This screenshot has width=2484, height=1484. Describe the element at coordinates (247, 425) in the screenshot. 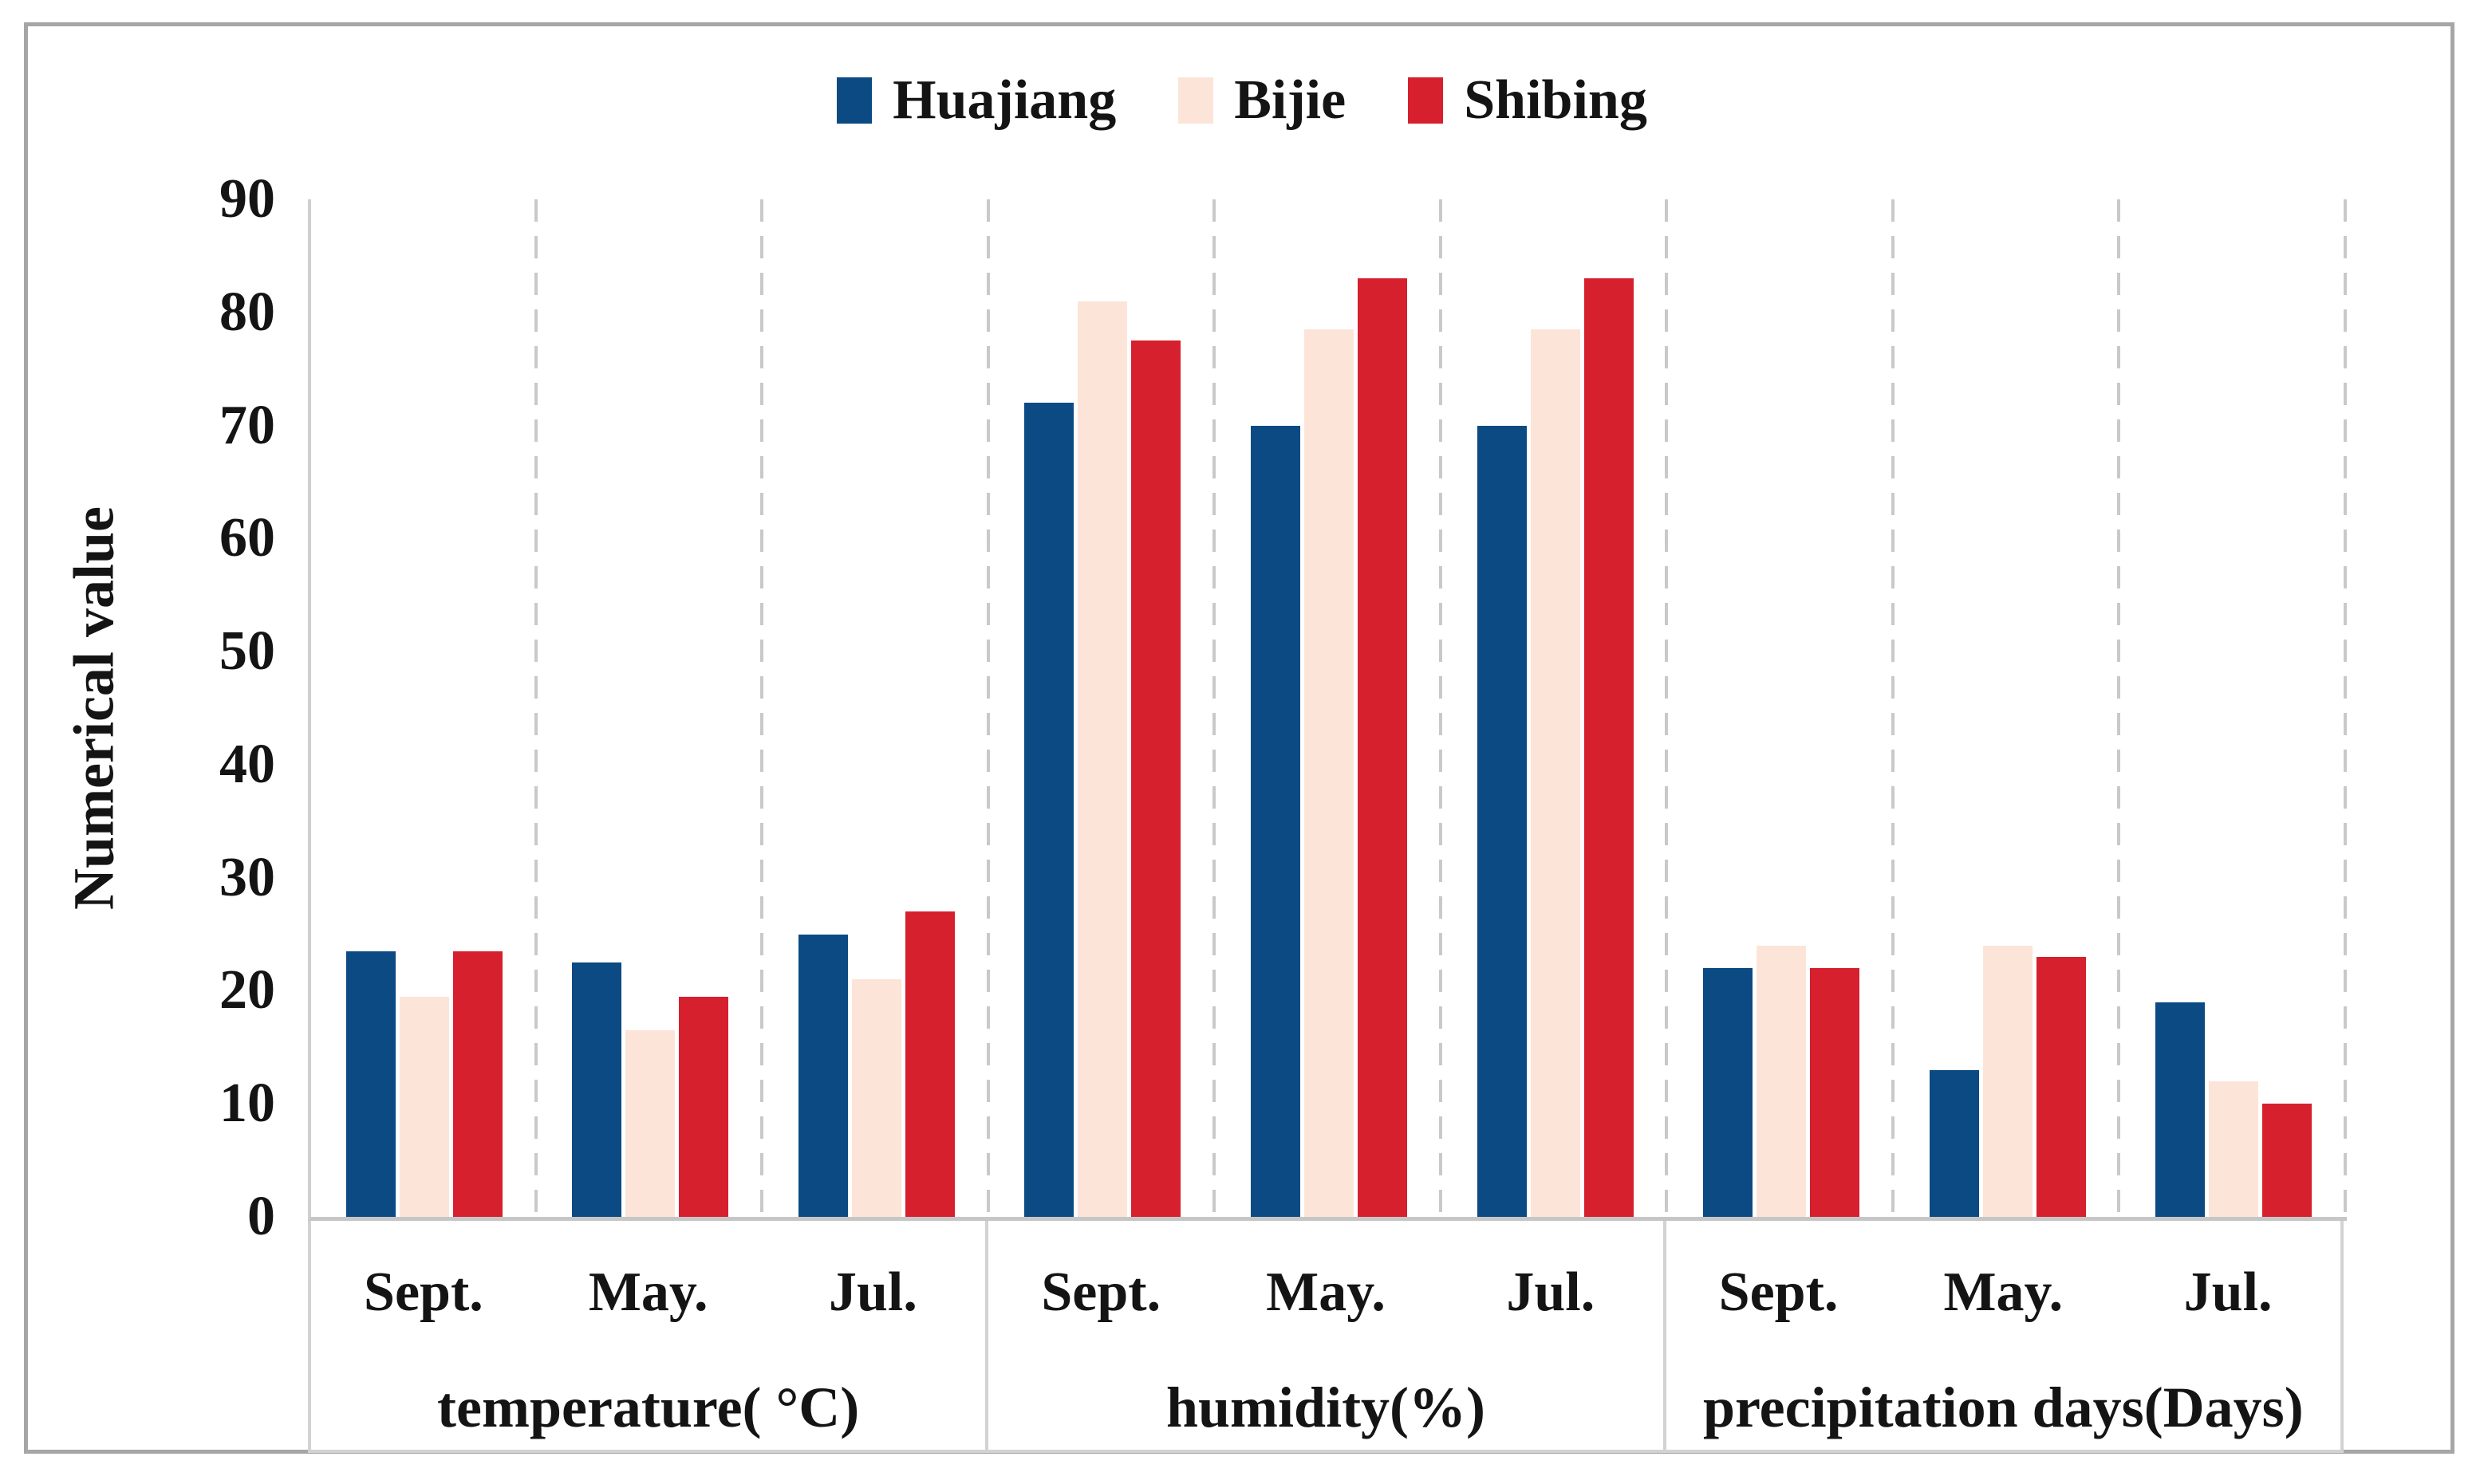

I see `y-tick-label: 70` at that location.